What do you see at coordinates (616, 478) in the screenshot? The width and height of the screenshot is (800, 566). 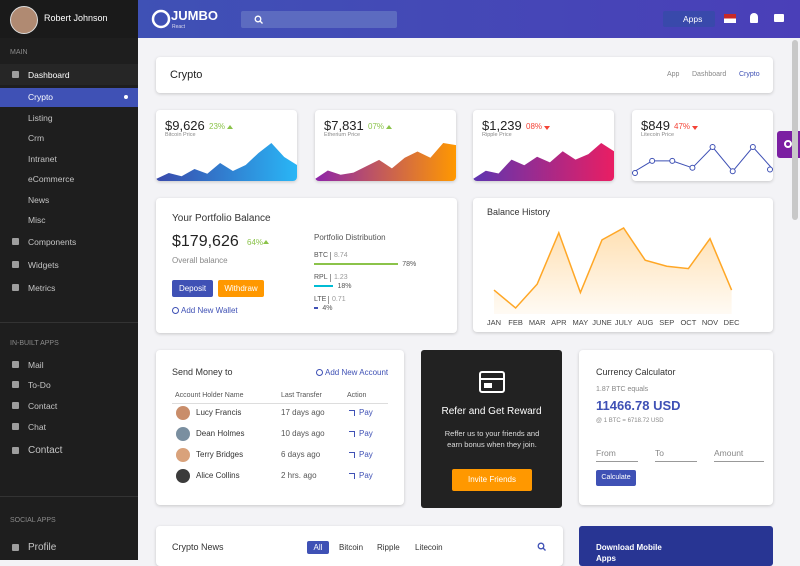 I see `calculate-button: Calculate` at bounding box center [616, 478].